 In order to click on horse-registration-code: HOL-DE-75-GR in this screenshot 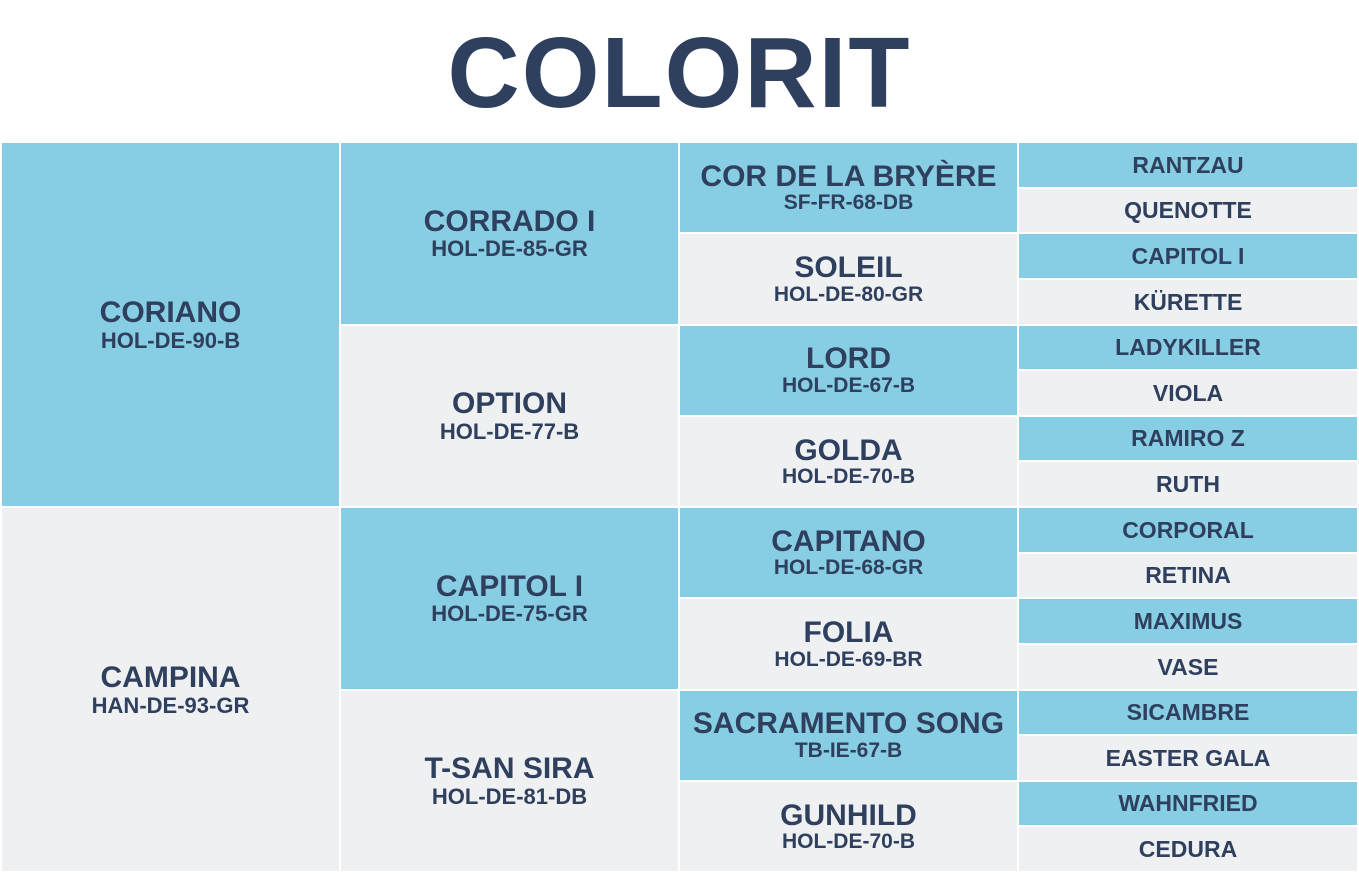, I will do `click(509, 614)`.